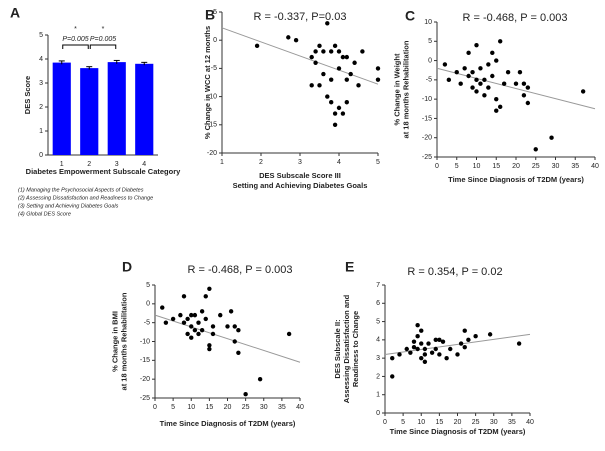  I want to click on y-tick-label: 0, so click(378, 413).